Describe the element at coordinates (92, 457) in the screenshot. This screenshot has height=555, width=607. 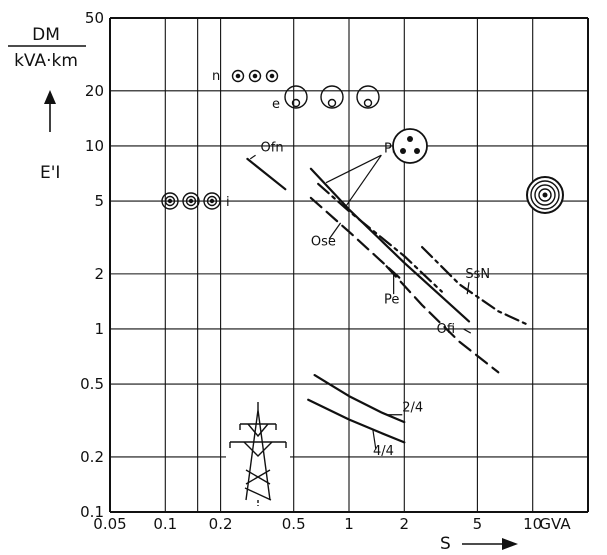
I see `y-tick-label: 0.2` at that location.